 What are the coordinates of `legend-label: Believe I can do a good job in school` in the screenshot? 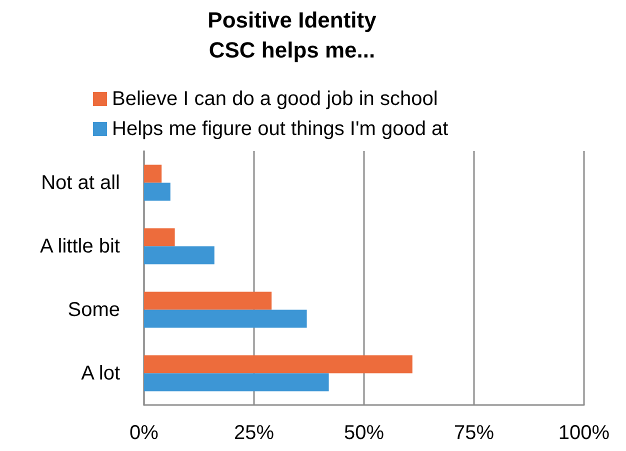 It's located at (275, 99).